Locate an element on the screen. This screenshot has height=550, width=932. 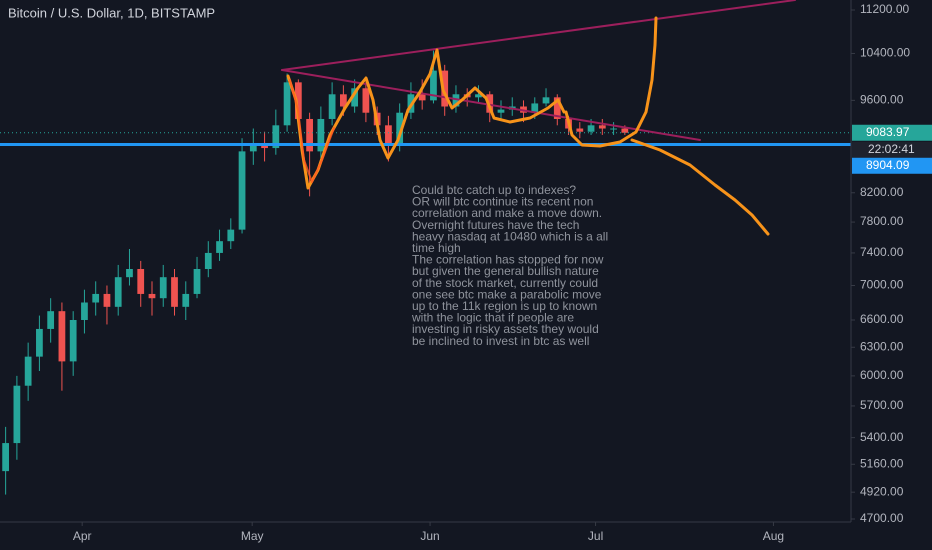
x-tick-label: Aug is located at coordinates (773, 536).